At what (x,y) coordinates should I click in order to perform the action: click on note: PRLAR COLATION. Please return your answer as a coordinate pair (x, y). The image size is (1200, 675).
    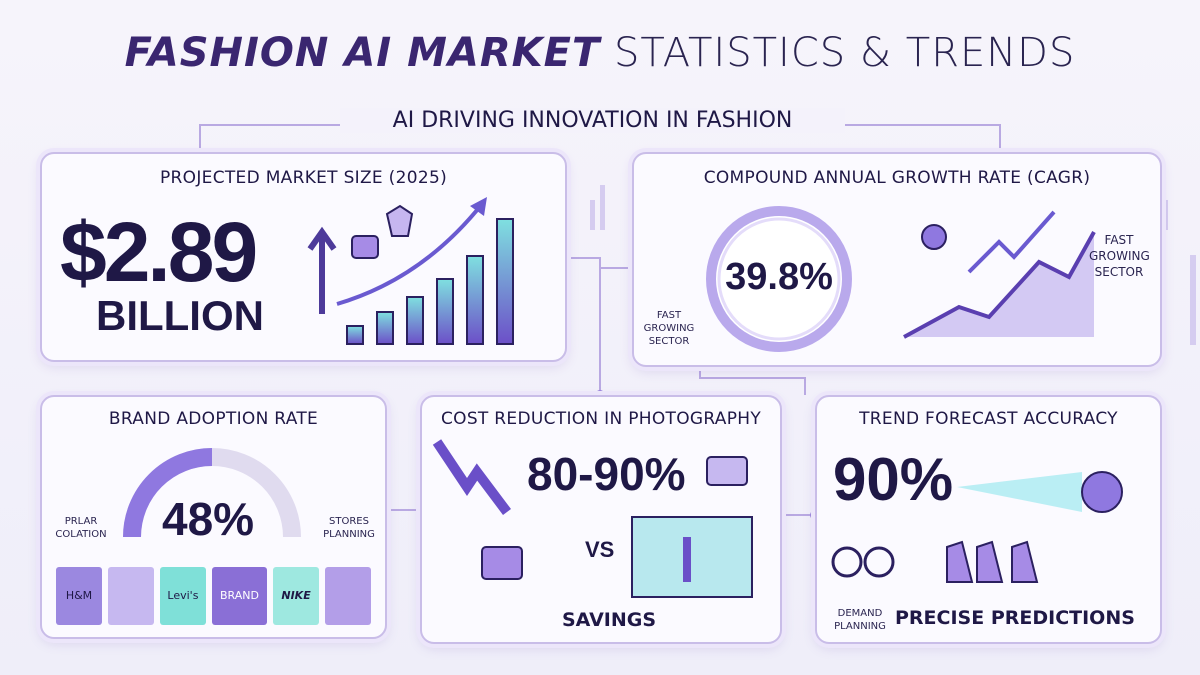
    Looking at the image, I should click on (81, 528).